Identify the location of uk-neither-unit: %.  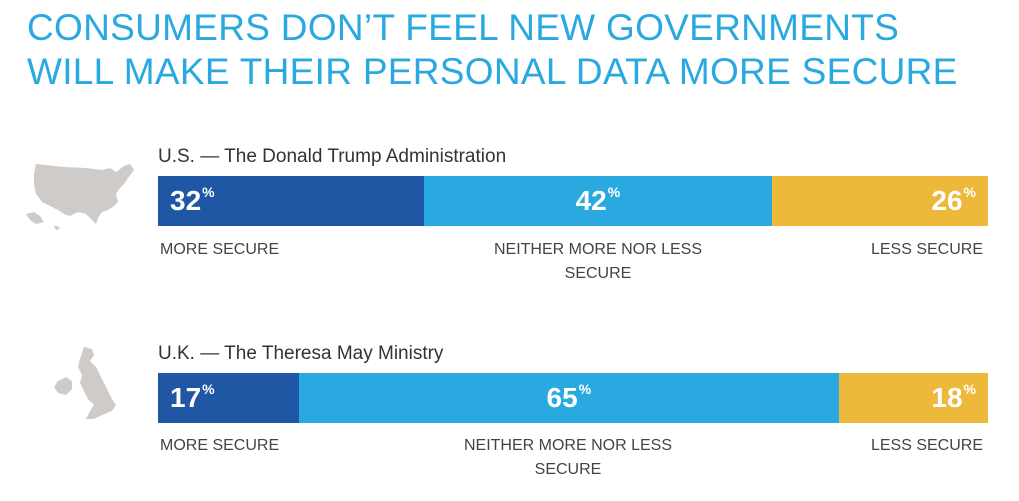
(585, 389).